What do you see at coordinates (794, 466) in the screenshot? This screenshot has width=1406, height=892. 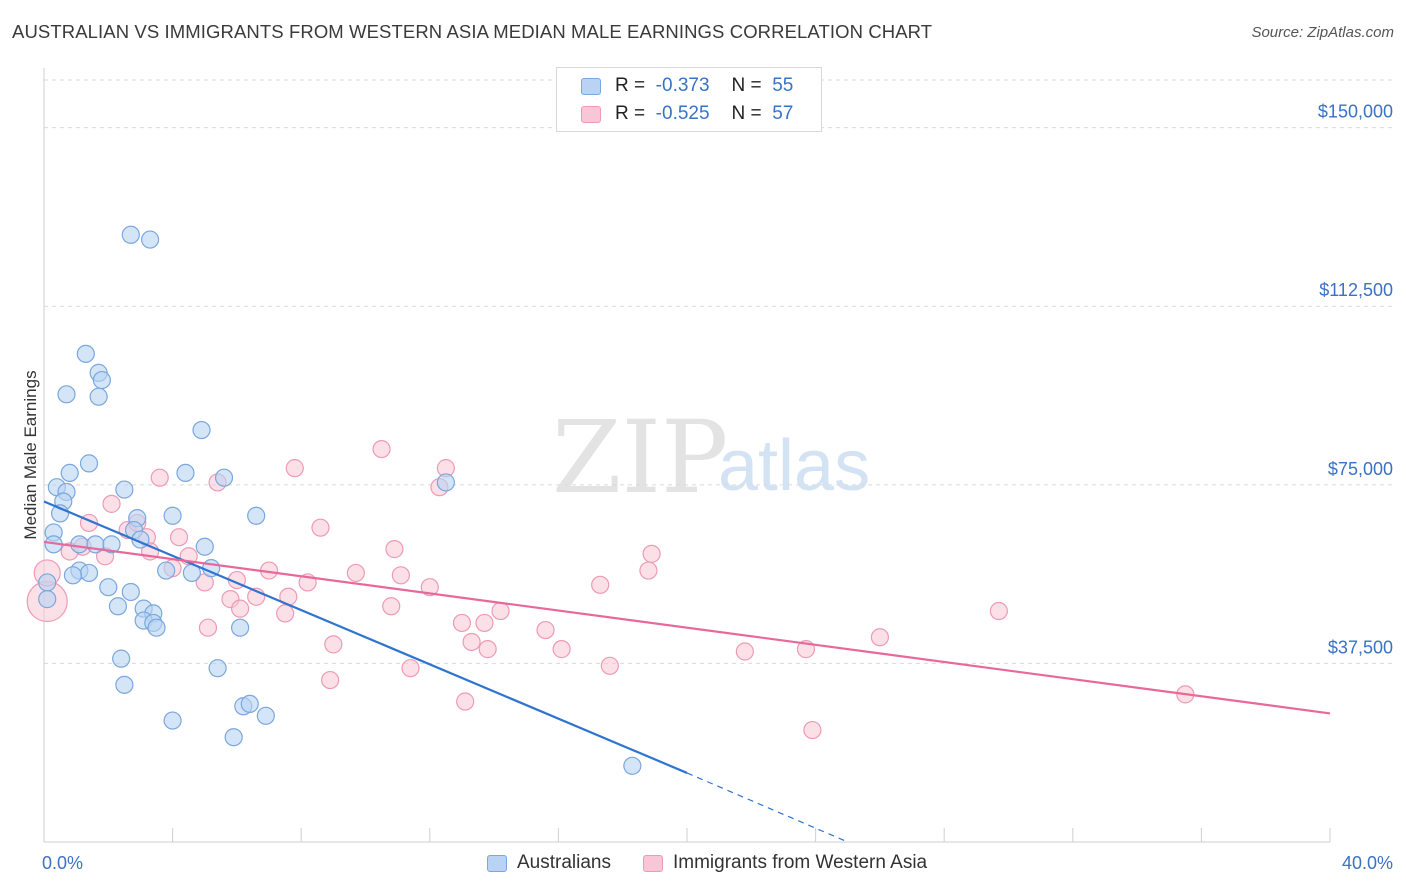 I see `watermark-atlas: atlas` at bounding box center [794, 466].